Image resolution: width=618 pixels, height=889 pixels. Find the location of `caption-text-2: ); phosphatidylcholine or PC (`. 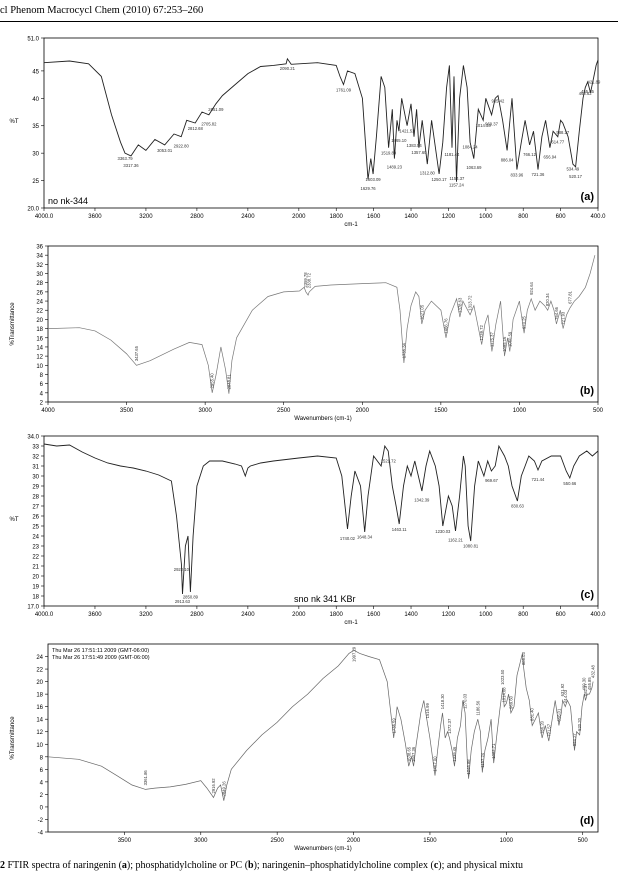

caption-text-2: ); phosphatidylcholine or PC ( is located at coordinates (187, 865).